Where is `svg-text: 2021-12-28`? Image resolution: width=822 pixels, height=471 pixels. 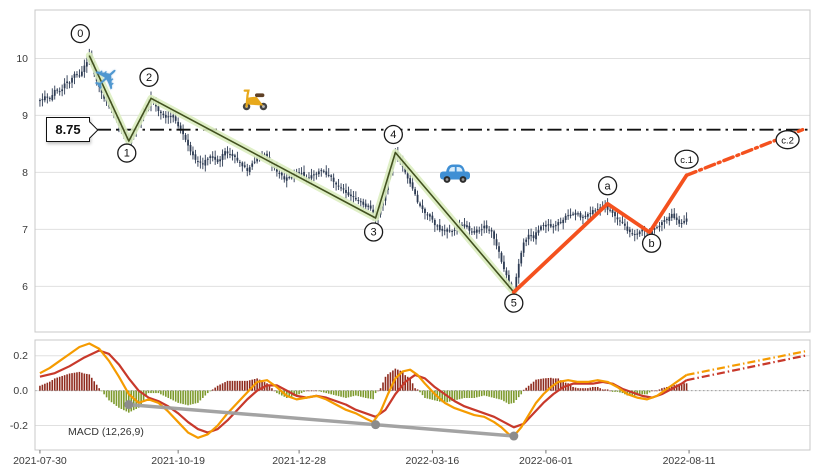 svg-text: 2021-12-28 is located at coordinates (299, 461).